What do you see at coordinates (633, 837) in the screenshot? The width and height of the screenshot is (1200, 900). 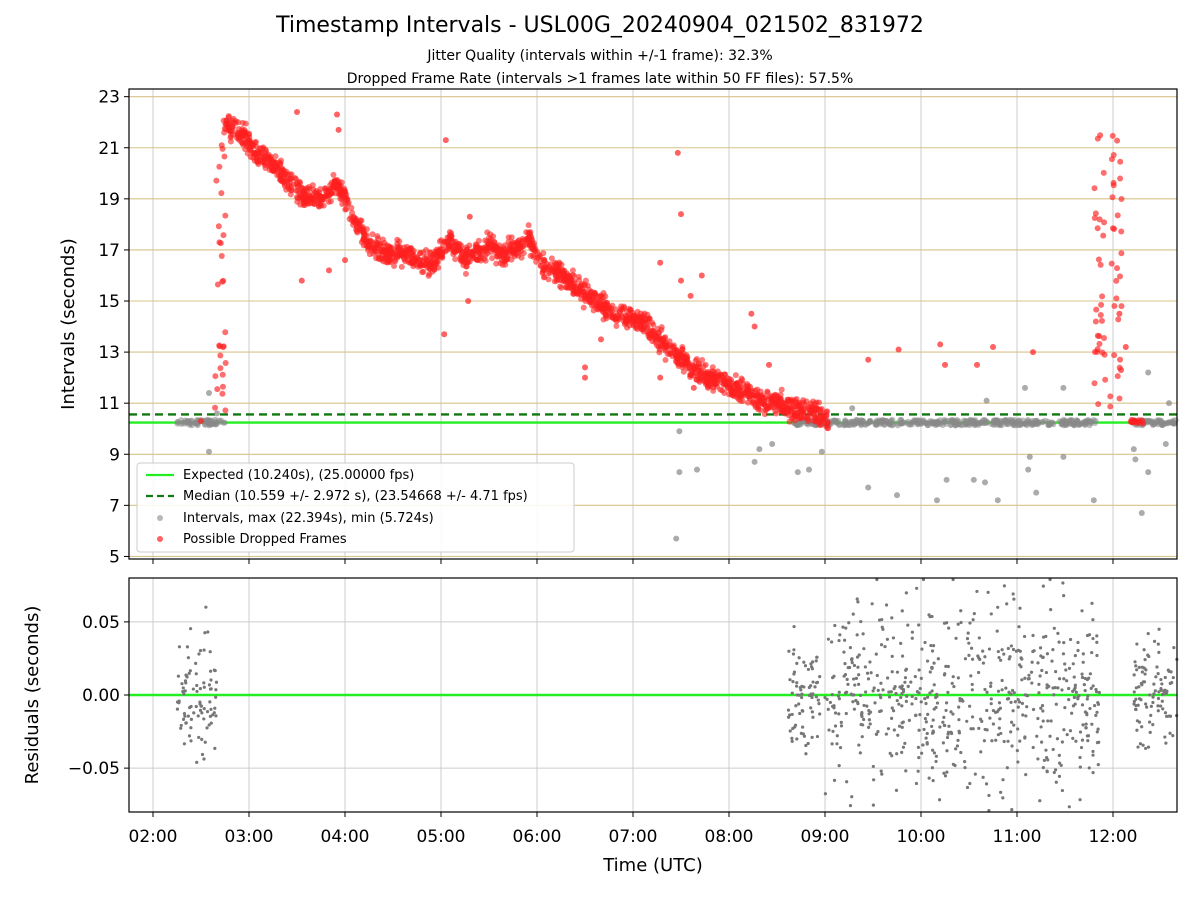 I see `x-tick-label: 07:00` at bounding box center [633, 837].